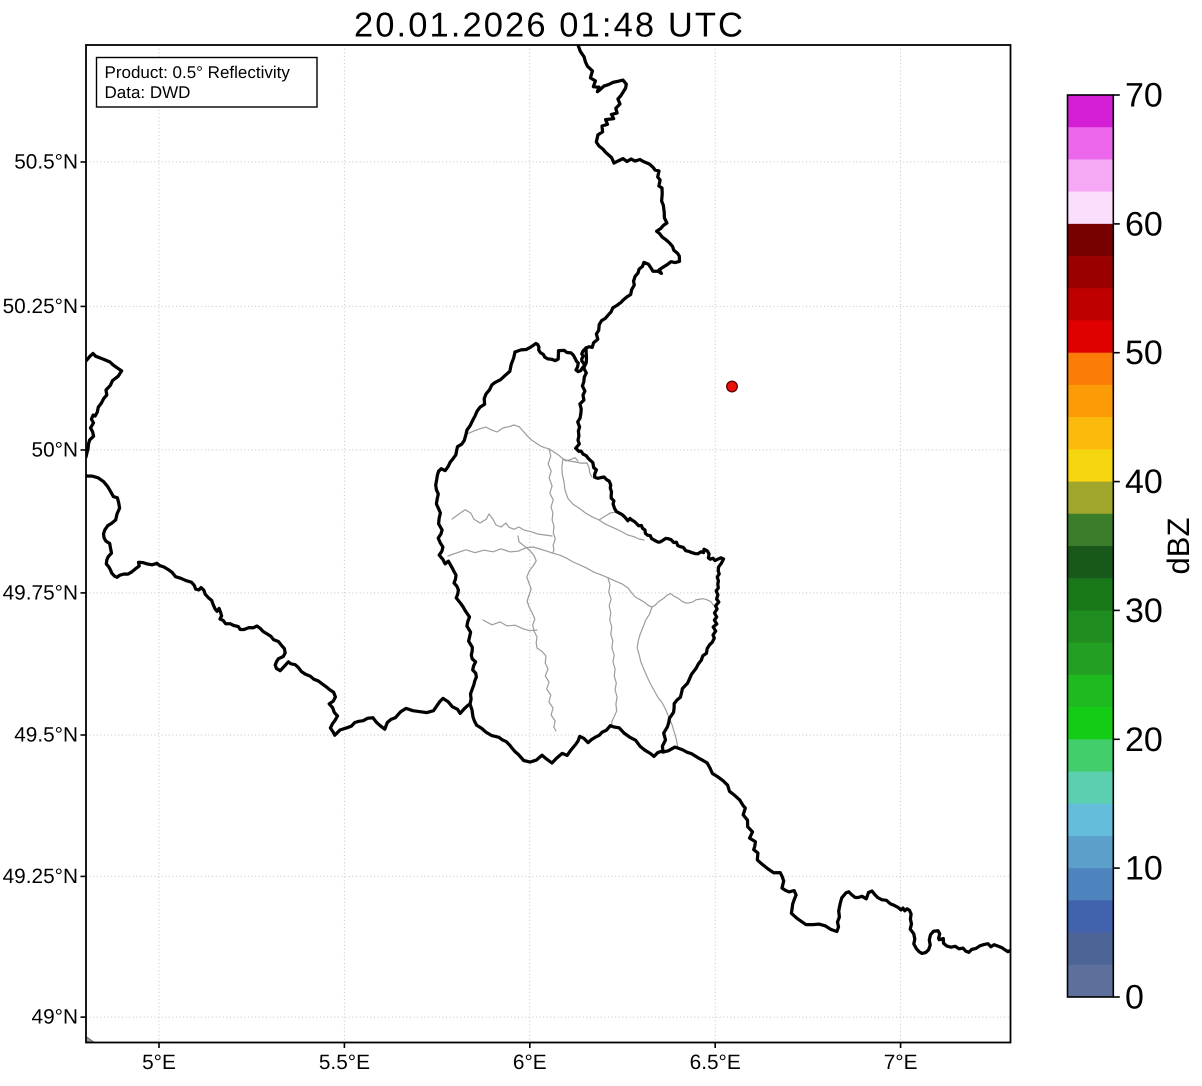  I want to click on svg-text: 50.25°N, so click(40, 306).